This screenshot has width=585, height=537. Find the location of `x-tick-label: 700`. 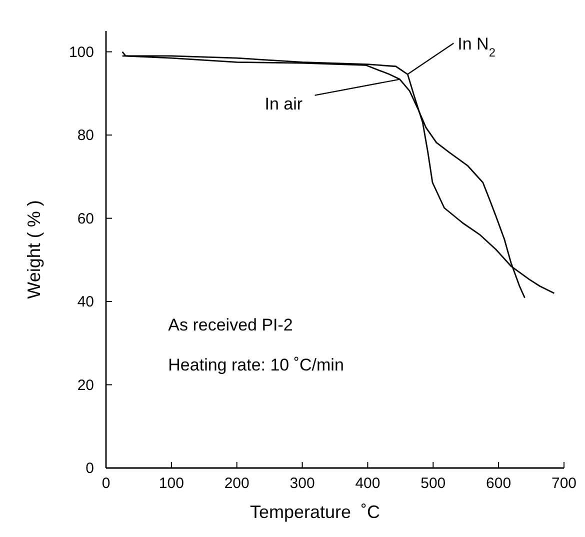

x-tick-label: 700 is located at coordinates (564, 483).